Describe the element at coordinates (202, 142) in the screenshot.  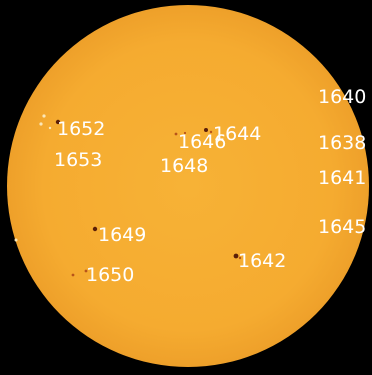
I see `region-label-1646: 1646` at that location.